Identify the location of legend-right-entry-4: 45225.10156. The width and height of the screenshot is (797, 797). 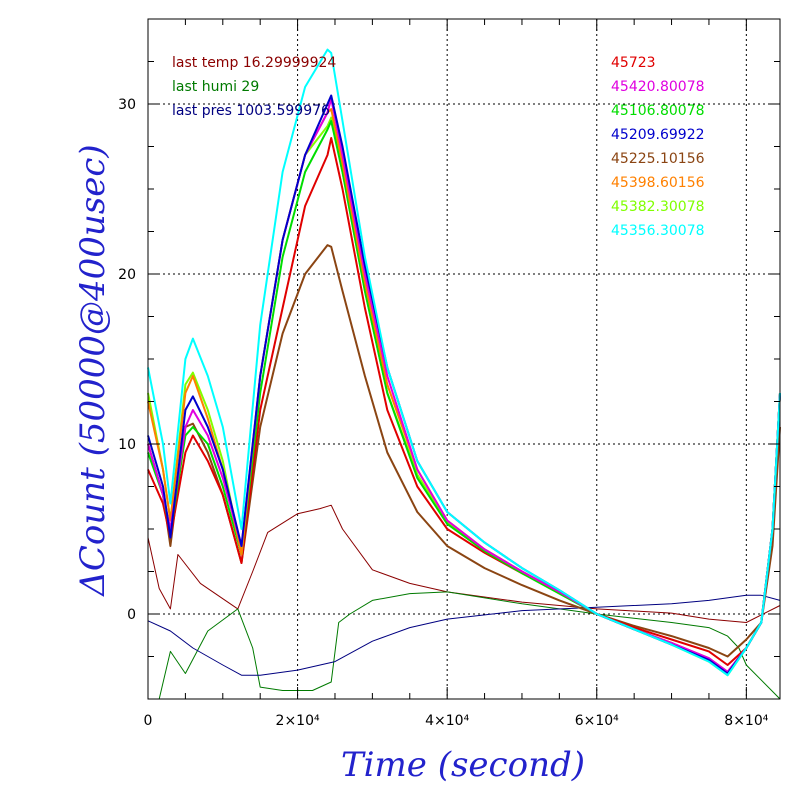
(658, 159).